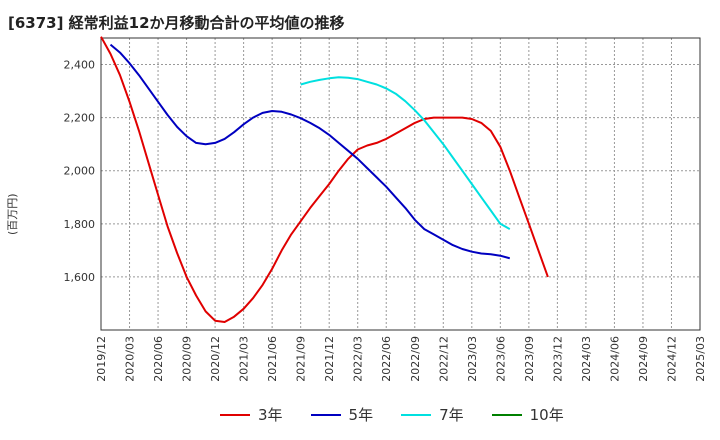 The height and width of the screenshot is (440, 720). What do you see at coordinates (80, 118) in the screenshot?
I see `y-tick-label: 2,200` at bounding box center [80, 118].